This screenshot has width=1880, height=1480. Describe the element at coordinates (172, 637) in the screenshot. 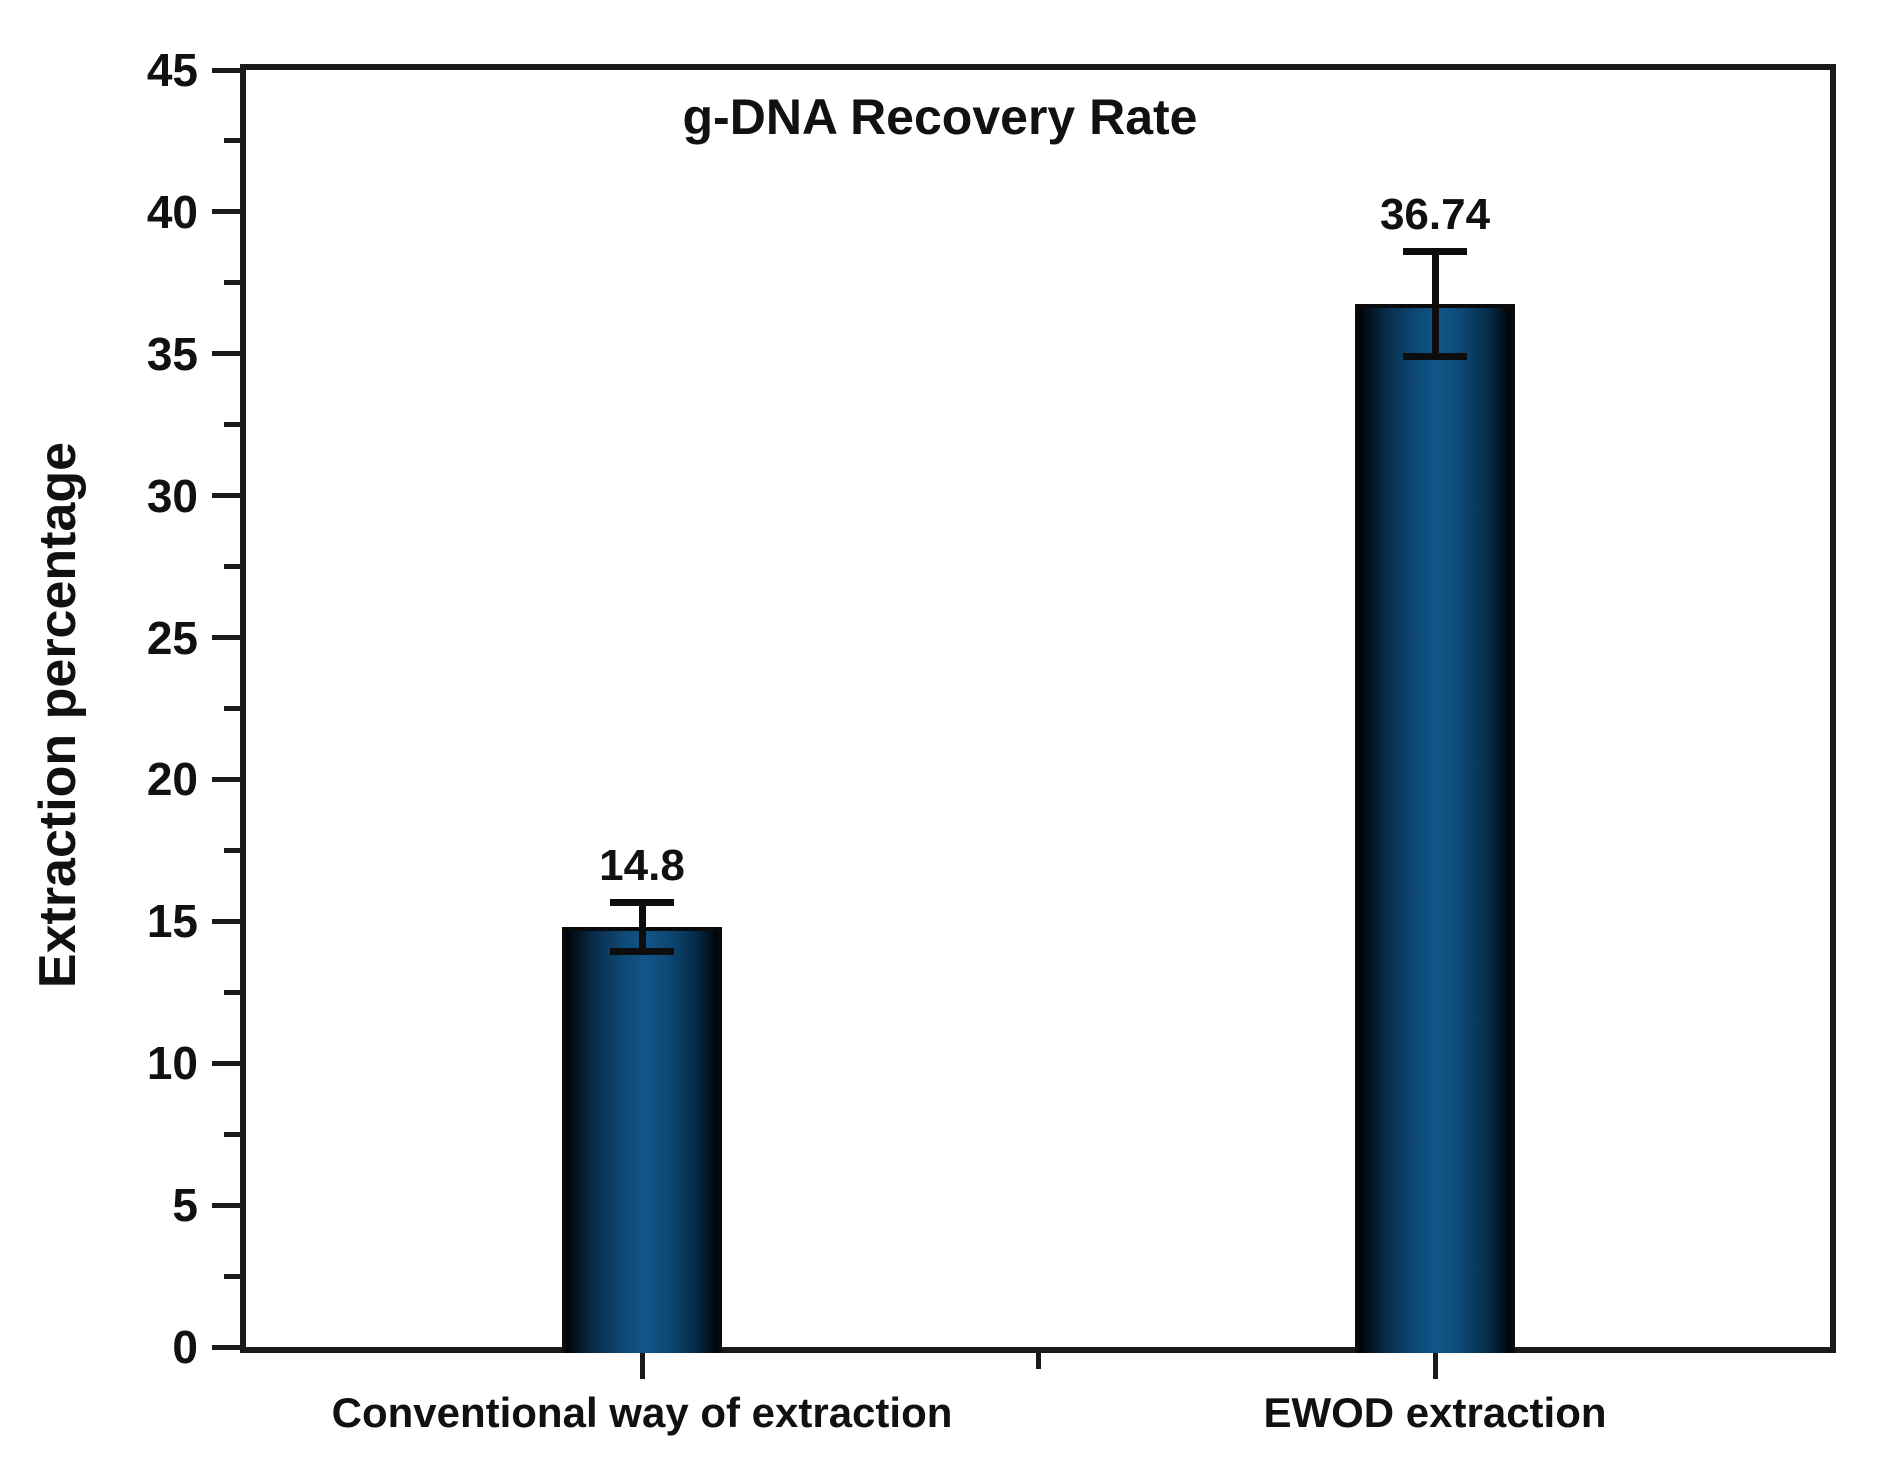

I see `y-tick-label: 25` at that location.